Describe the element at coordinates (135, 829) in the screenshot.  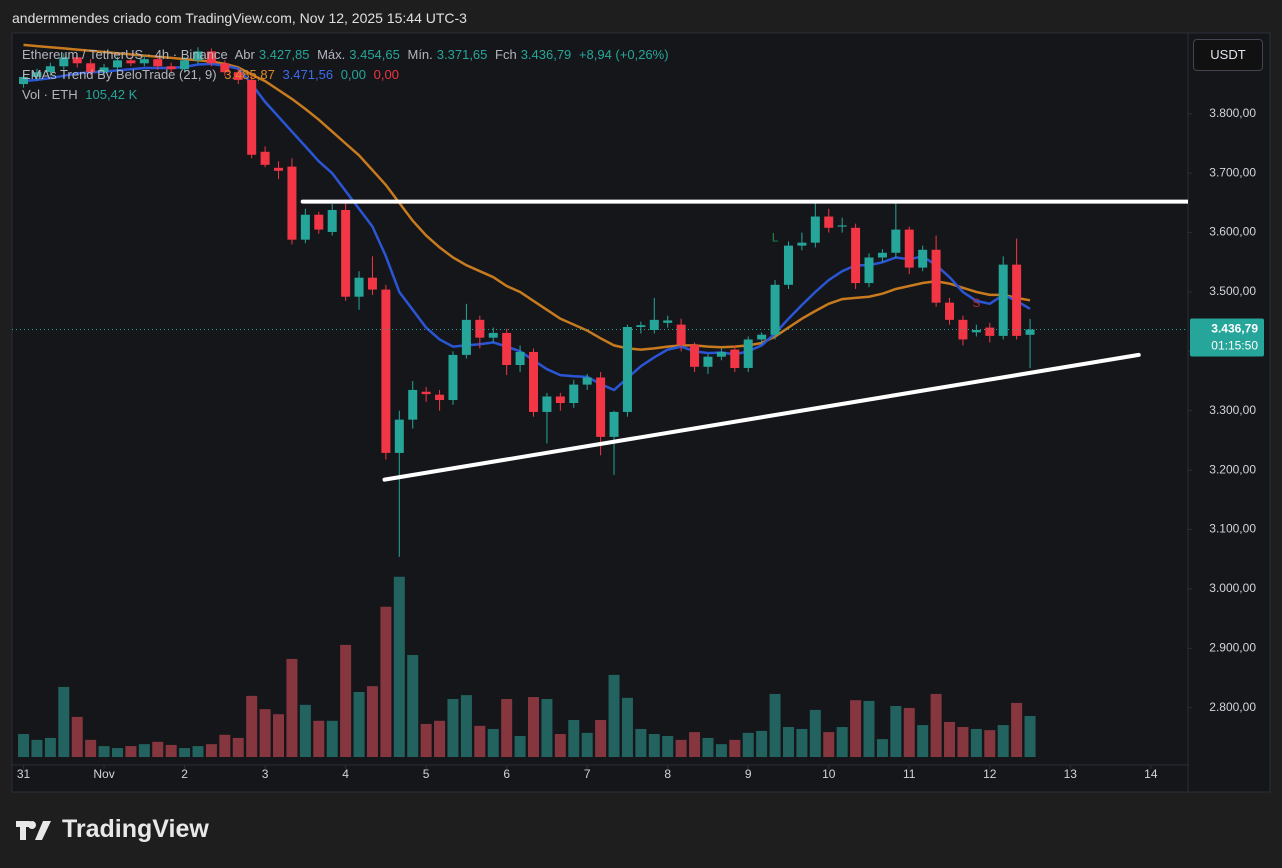
I see `brand-name: TradingView` at that location.